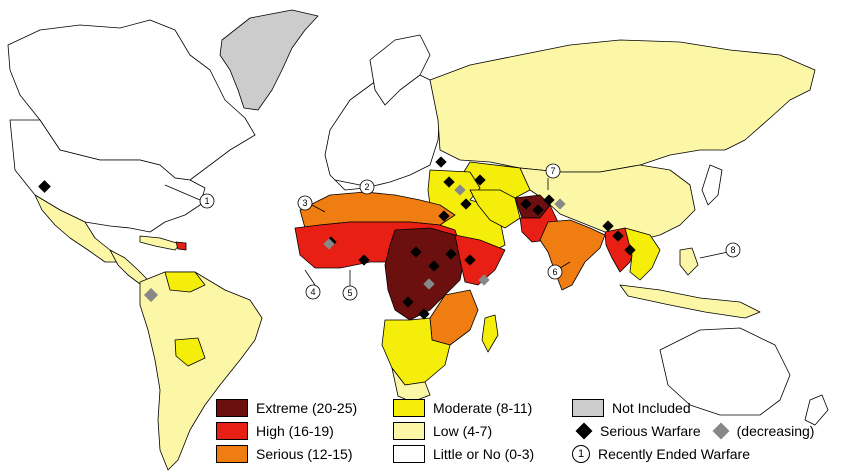 The image size is (850, 476). I want to click on philippines-region, so click(689, 261).